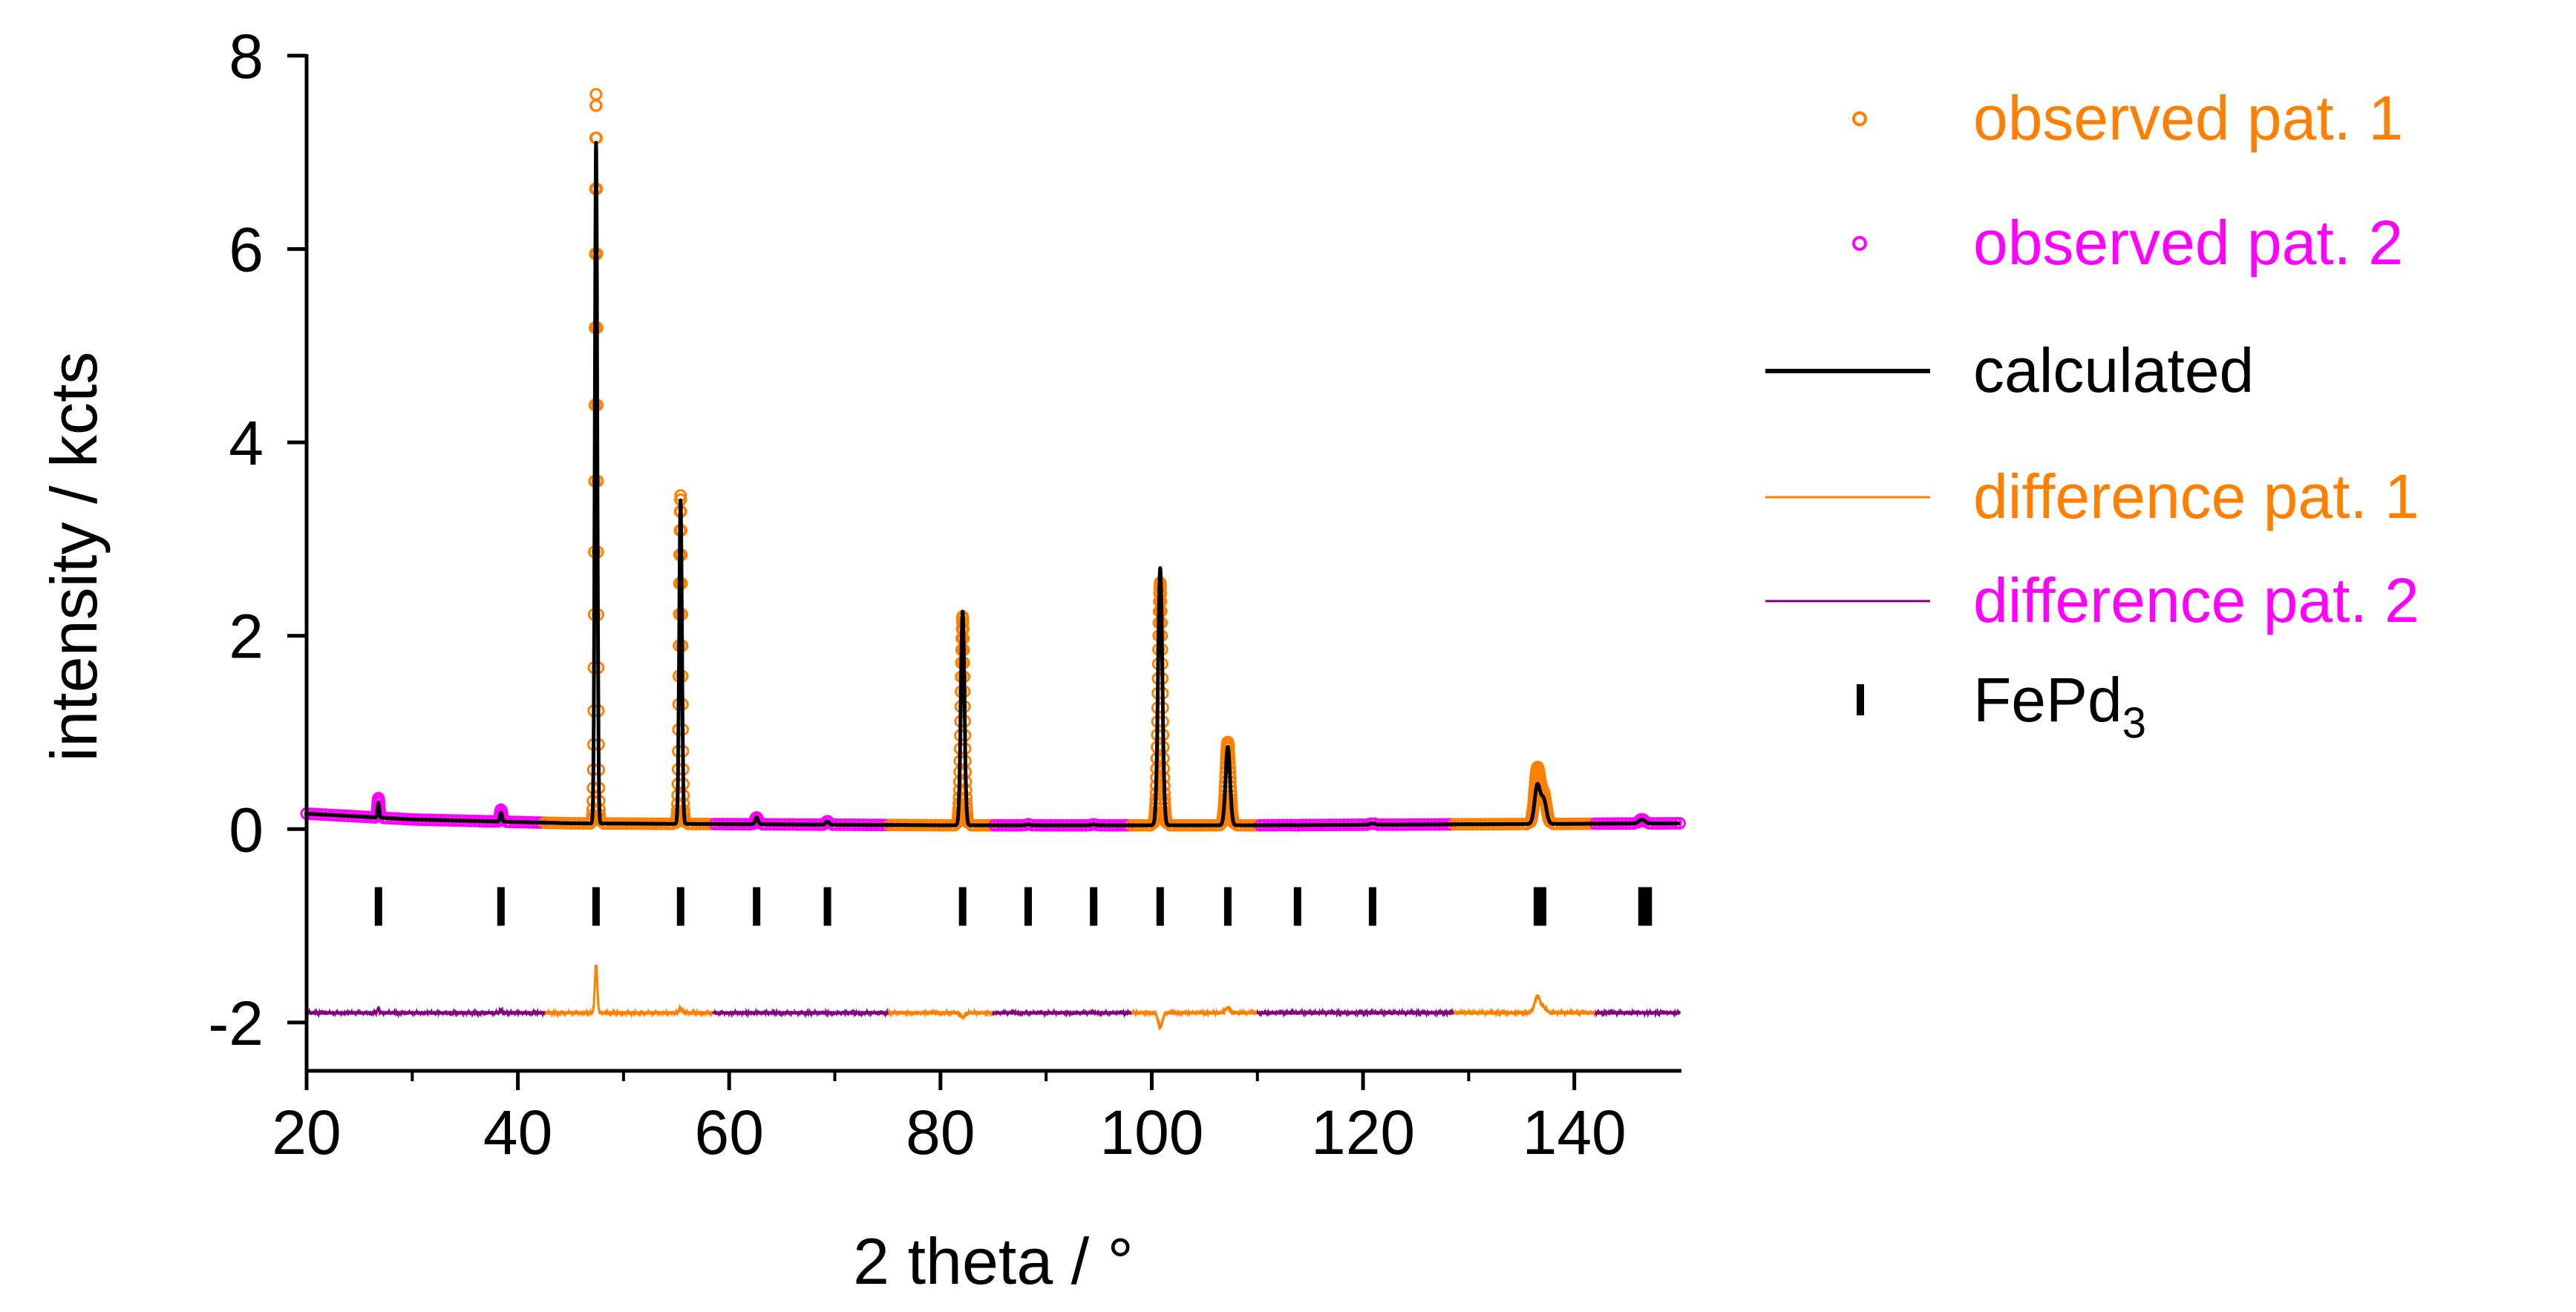 This screenshot has height=1312, width=2576. What do you see at coordinates (2196, 600) in the screenshot?
I see `legend-label-difference-2: difference pat. 2` at bounding box center [2196, 600].